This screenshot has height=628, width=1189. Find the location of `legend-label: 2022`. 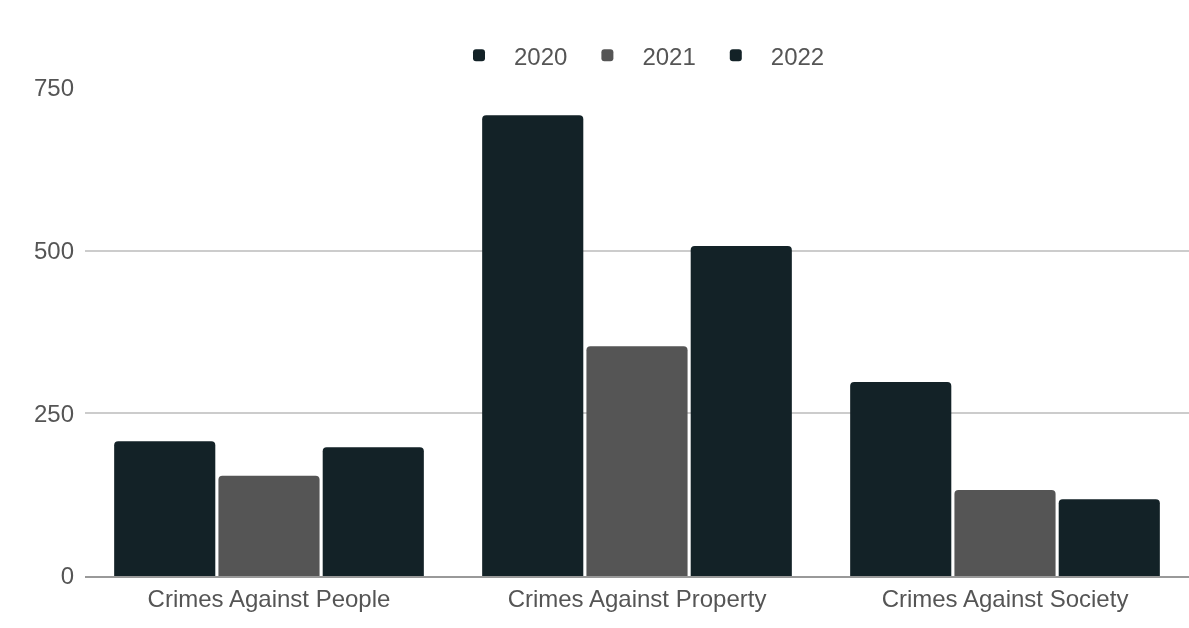

legend-label: 2022 is located at coordinates (797, 56).